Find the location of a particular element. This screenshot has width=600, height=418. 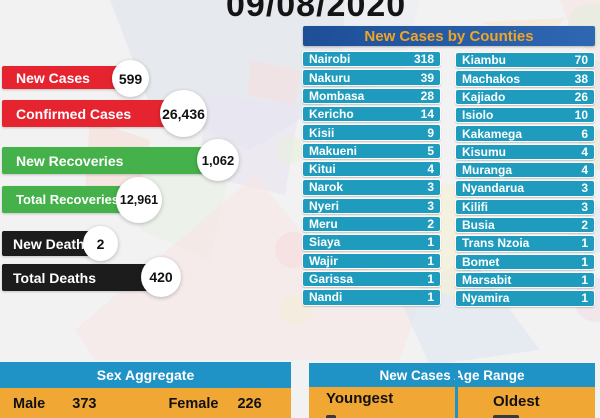

county-name: Trans Nzoia is located at coordinates (496, 243).